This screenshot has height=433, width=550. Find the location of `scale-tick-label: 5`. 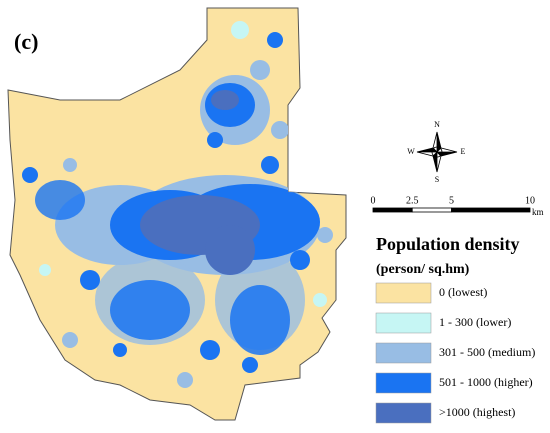

scale-tick-label: 5 is located at coordinates (451, 200).